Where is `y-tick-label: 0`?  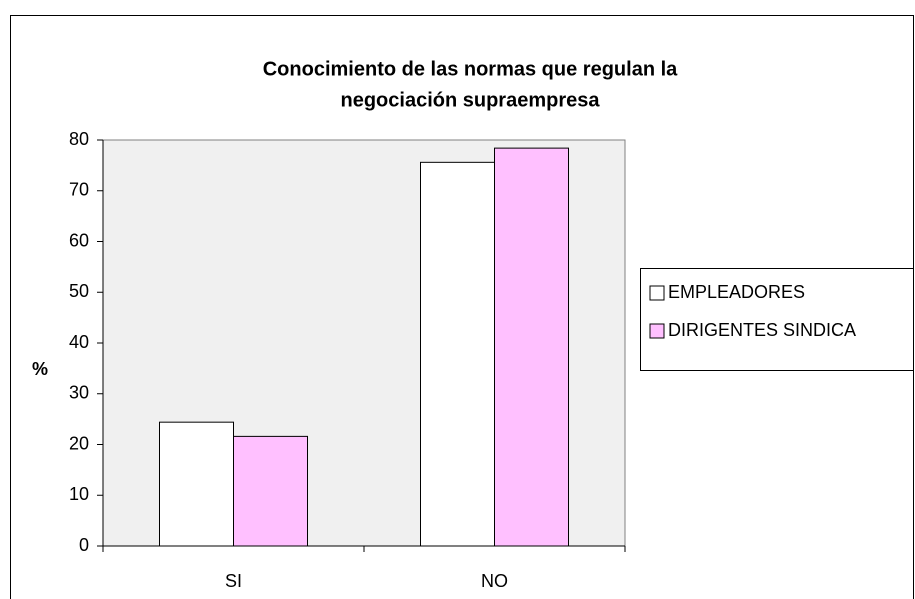
y-tick-label: 0 is located at coordinates (84, 545).